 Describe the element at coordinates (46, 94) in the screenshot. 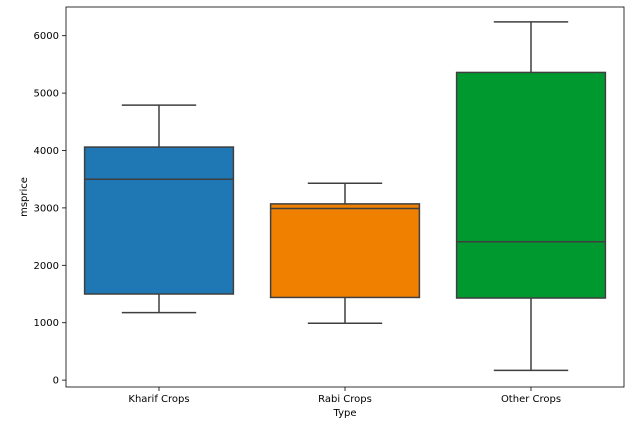

I see `y-tick-label: 5000` at that location.